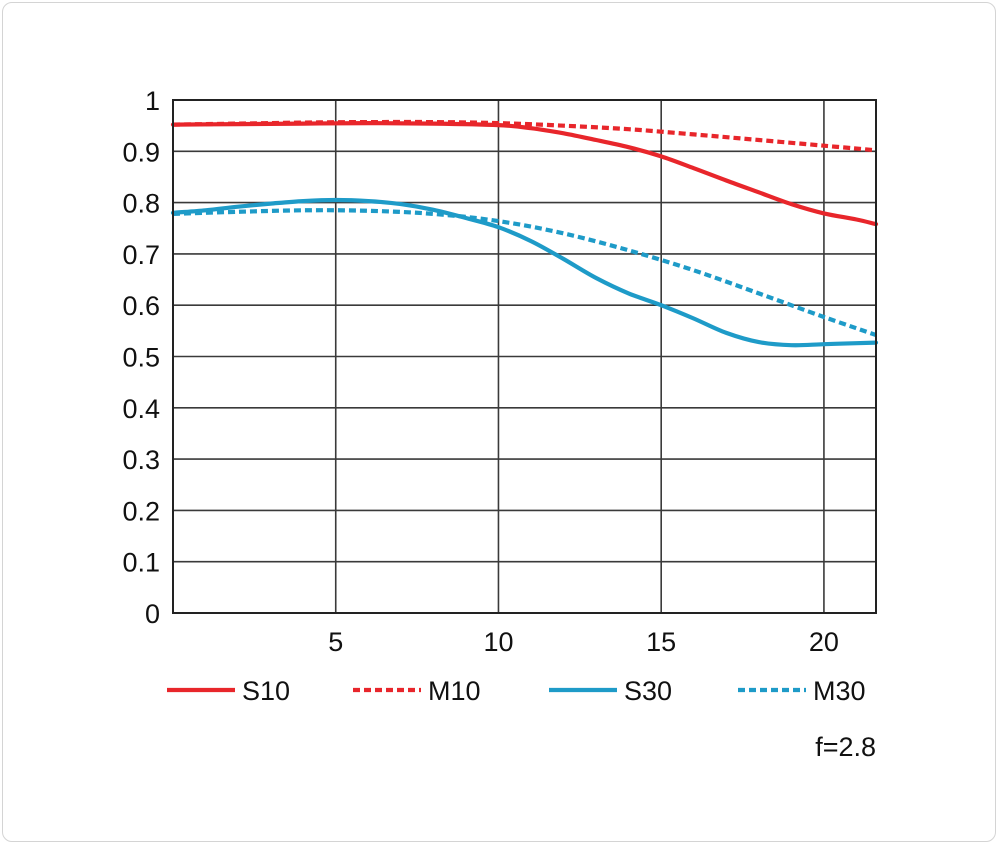  What do you see at coordinates (524, 136) in the screenshot?
I see `series-line-m10` at bounding box center [524, 136].